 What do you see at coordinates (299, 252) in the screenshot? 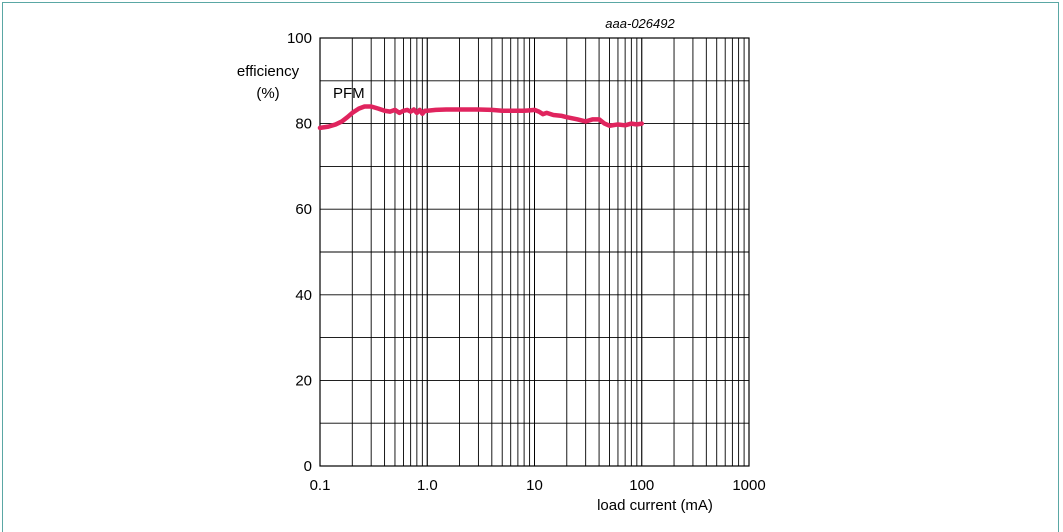
I see `y-tick-labels: 0 20 40 60 80 100` at bounding box center [299, 252].